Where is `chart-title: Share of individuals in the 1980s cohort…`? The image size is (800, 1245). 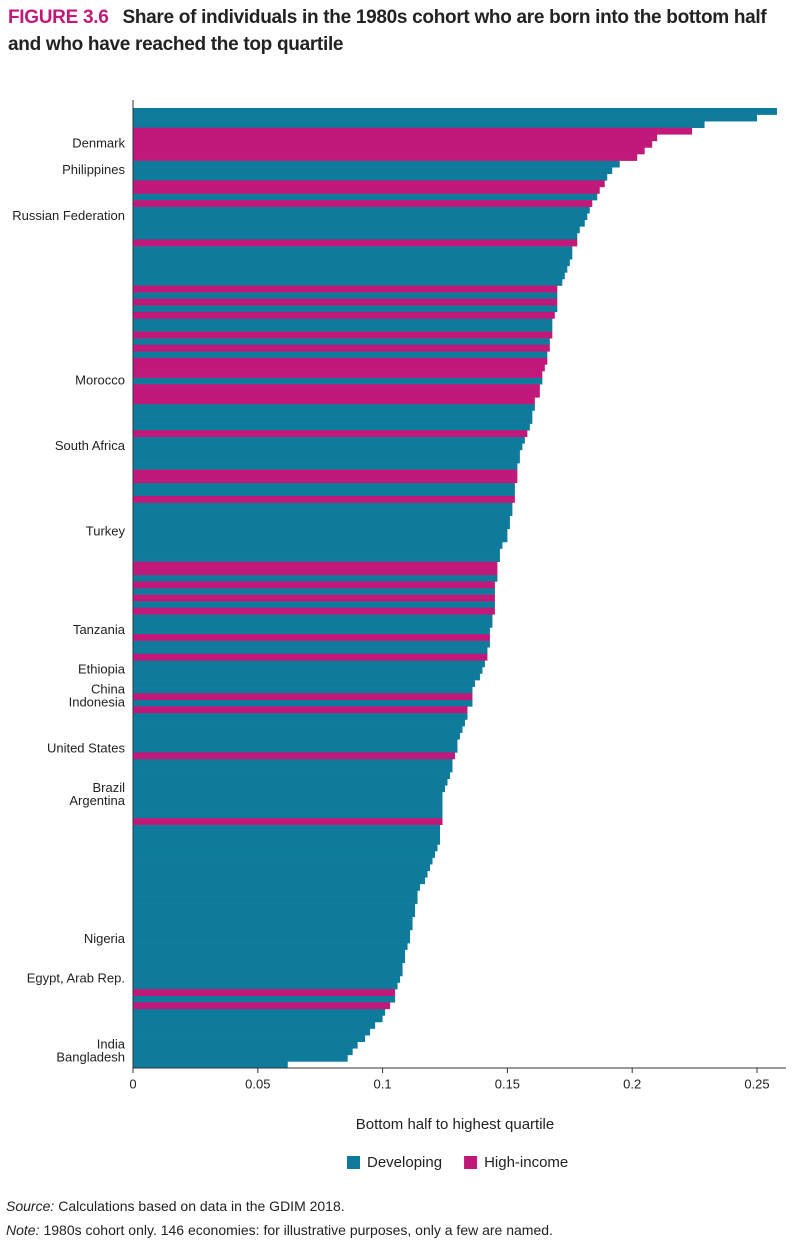 chart-title: Share of individuals in the 1980s cohort… is located at coordinates (387, 31).